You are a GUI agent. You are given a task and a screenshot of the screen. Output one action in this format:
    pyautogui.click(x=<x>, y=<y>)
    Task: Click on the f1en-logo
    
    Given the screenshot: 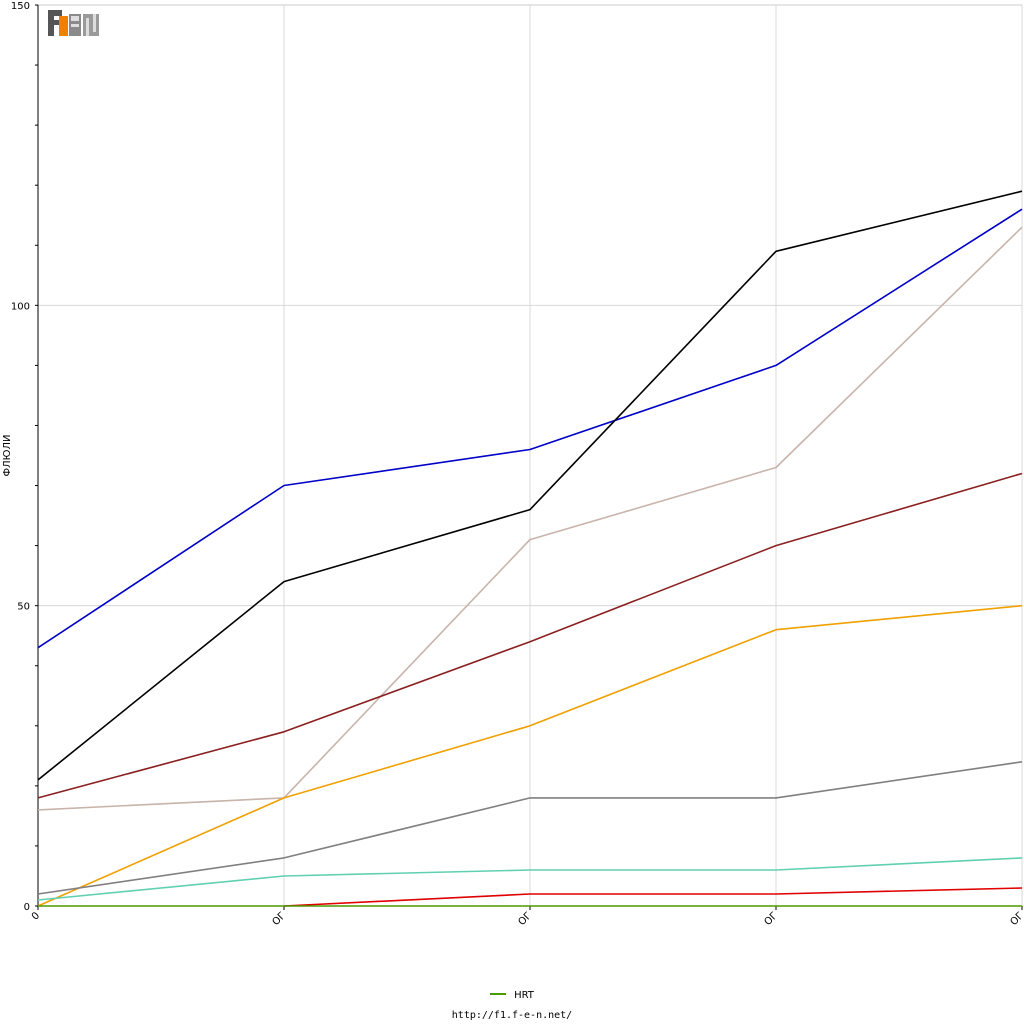 What is the action you would take?
    pyautogui.click(x=73, y=23)
    